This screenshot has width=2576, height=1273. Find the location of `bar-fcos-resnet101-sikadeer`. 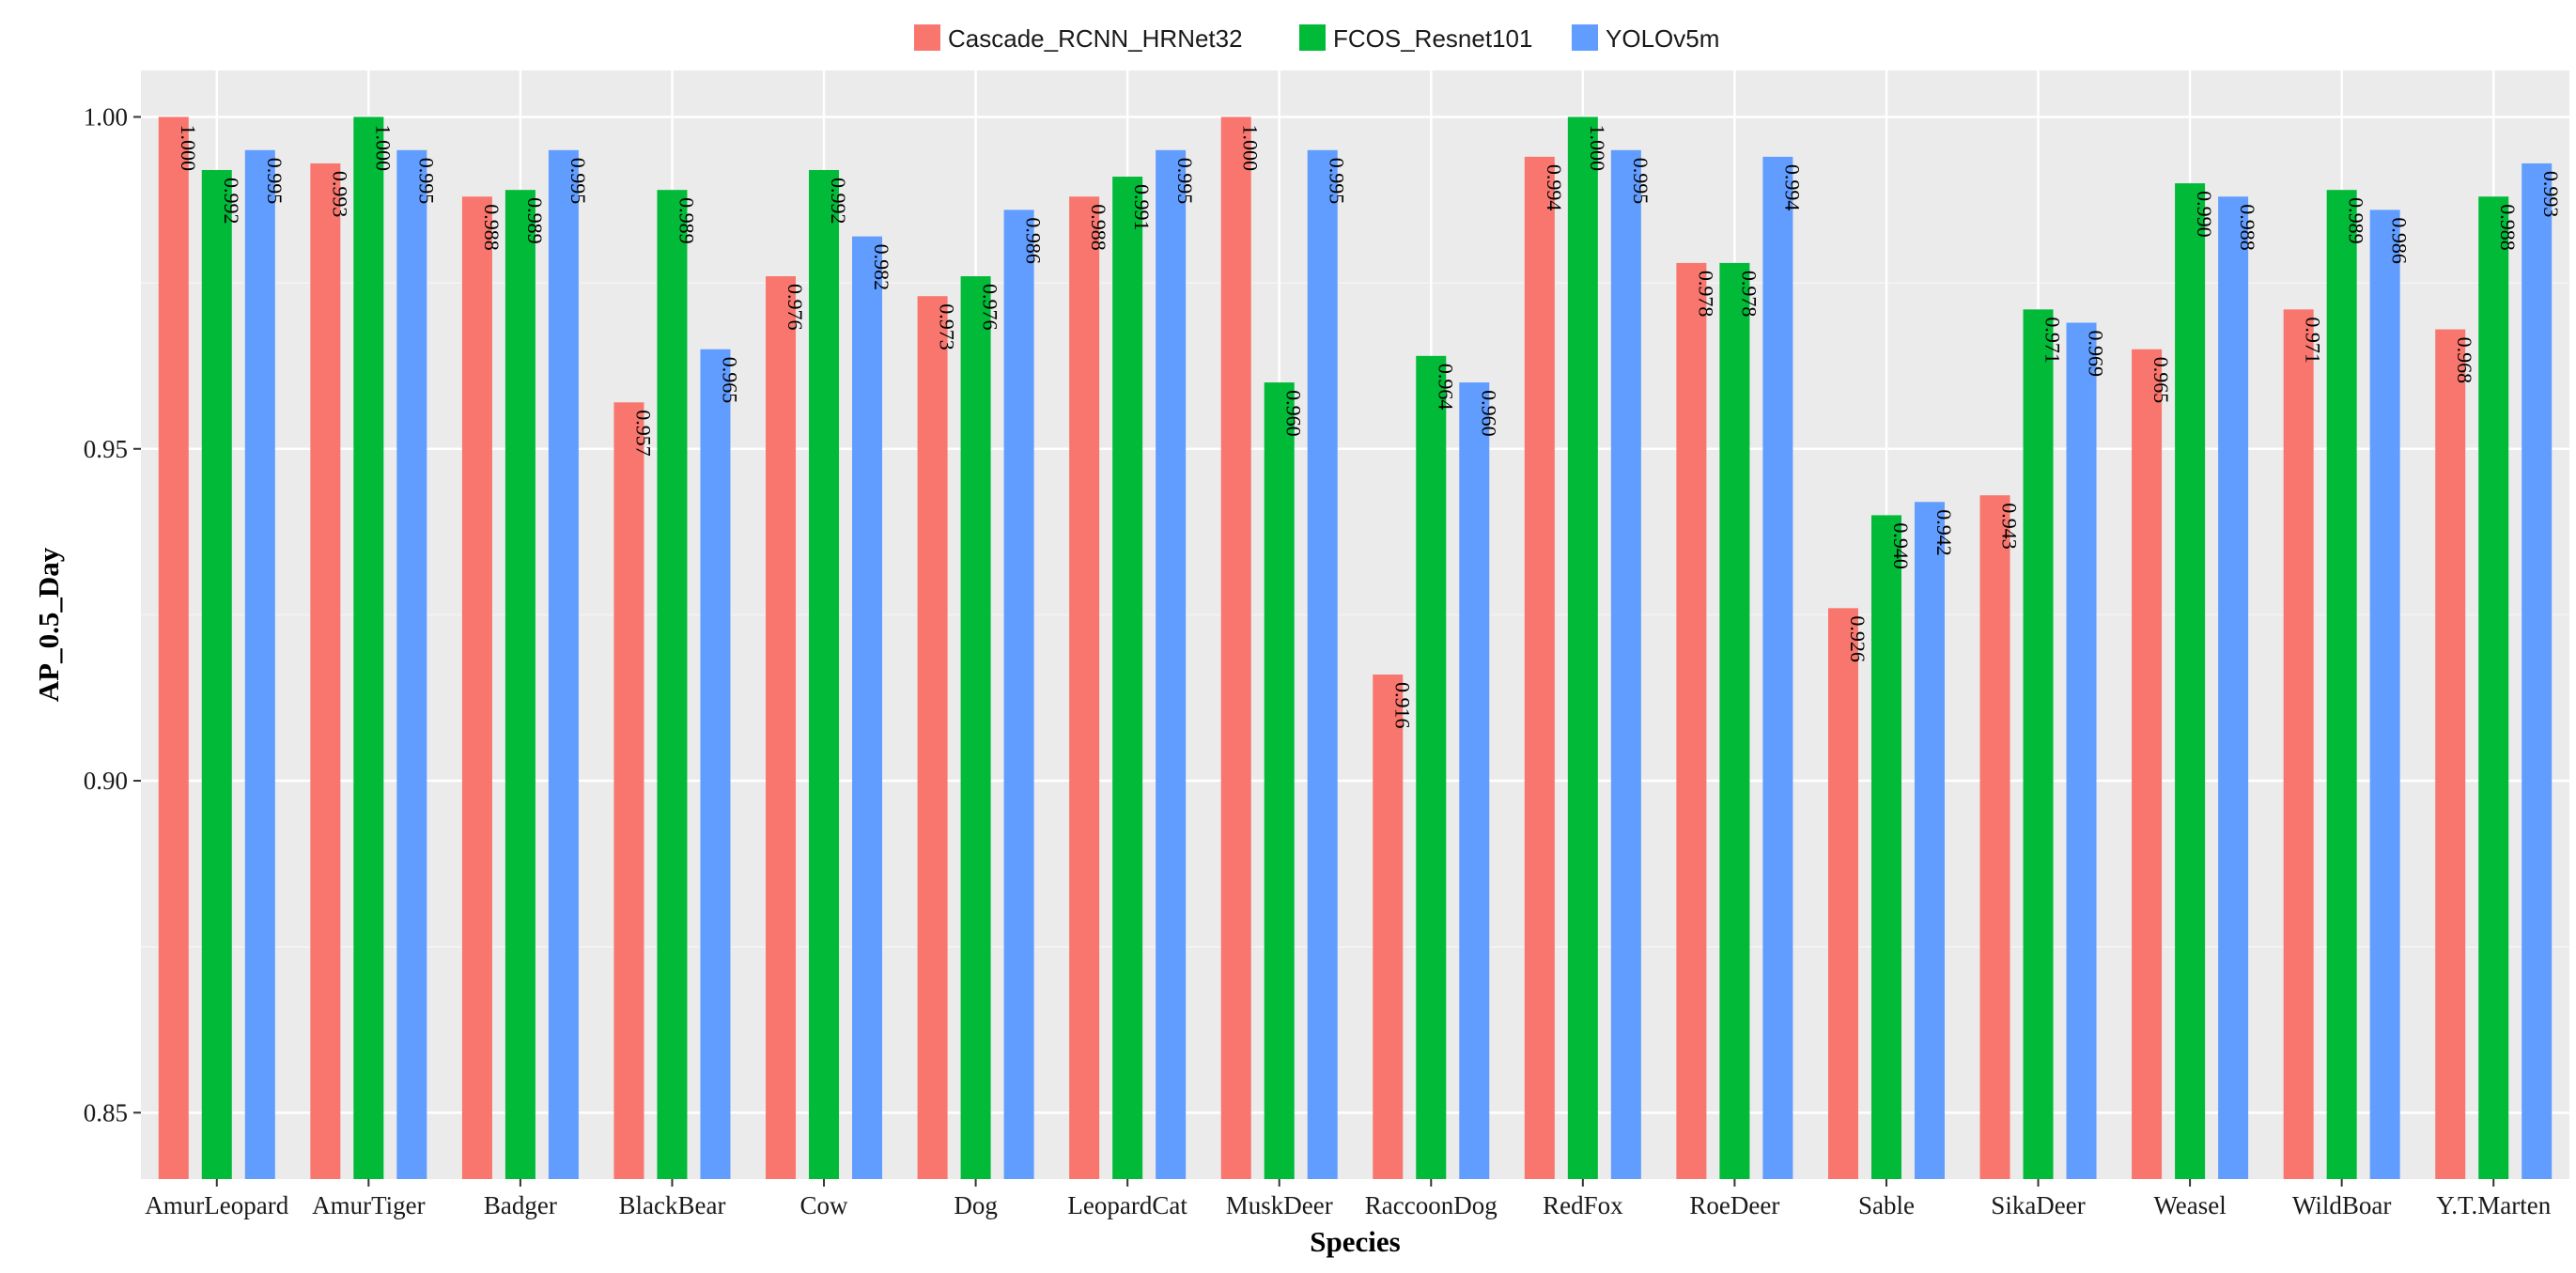

bar-fcos-resnet101-sikadeer is located at coordinates (2038, 745).